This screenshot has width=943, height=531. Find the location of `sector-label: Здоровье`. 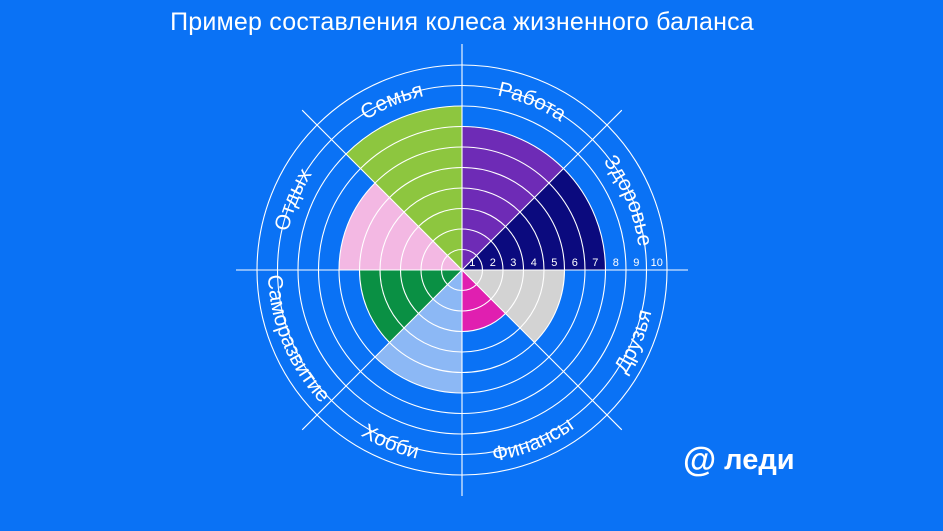

sector-label: Здоровье is located at coordinates (627, 199).